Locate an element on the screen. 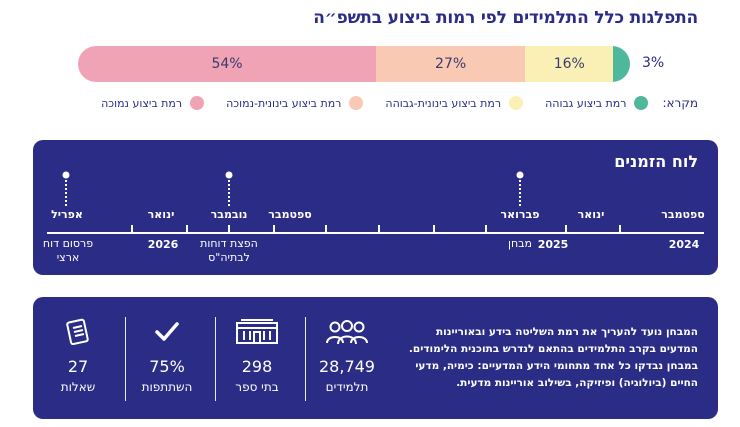 This screenshot has width=740, height=427. timeline-title: לוח הזמנים is located at coordinates (656, 161).